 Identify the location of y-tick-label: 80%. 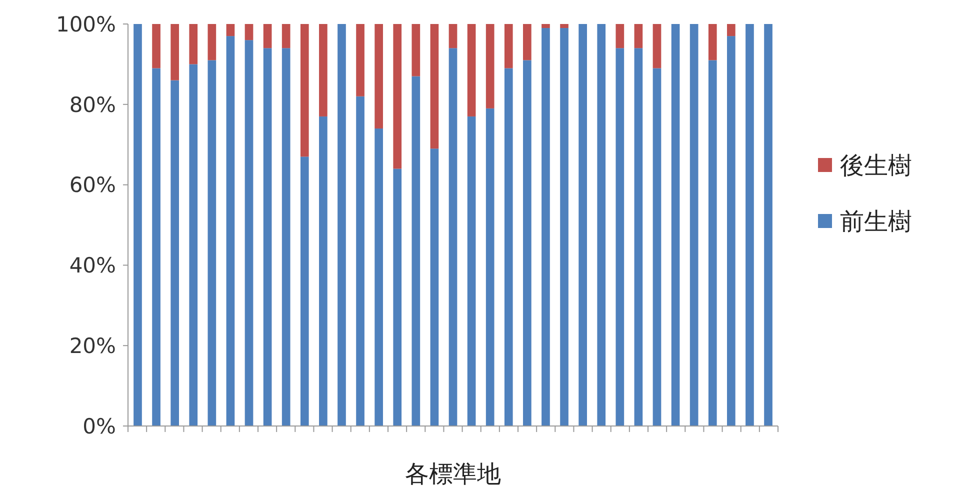
(92, 104).